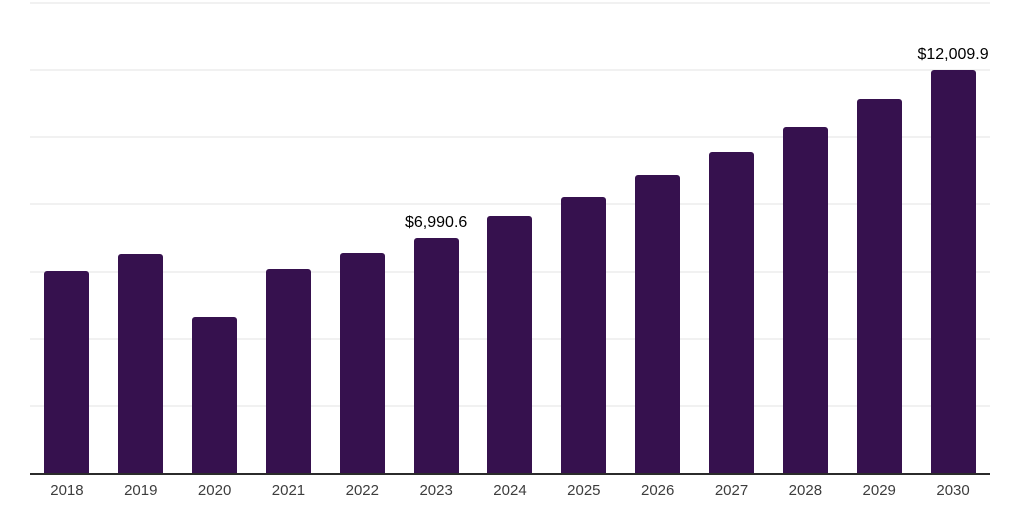  What do you see at coordinates (288, 490) in the screenshot?
I see `x-tick-label-2021: 2021` at bounding box center [288, 490].